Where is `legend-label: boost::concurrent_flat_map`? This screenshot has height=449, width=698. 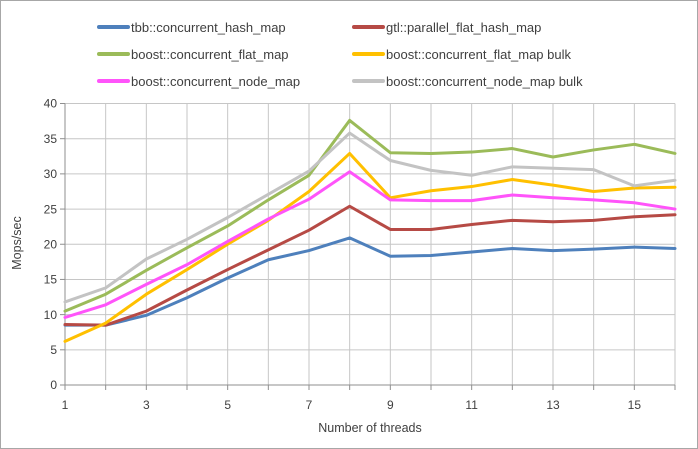 legend-label: boost::concurrent_flat_map is located at coordinates (210, 54).